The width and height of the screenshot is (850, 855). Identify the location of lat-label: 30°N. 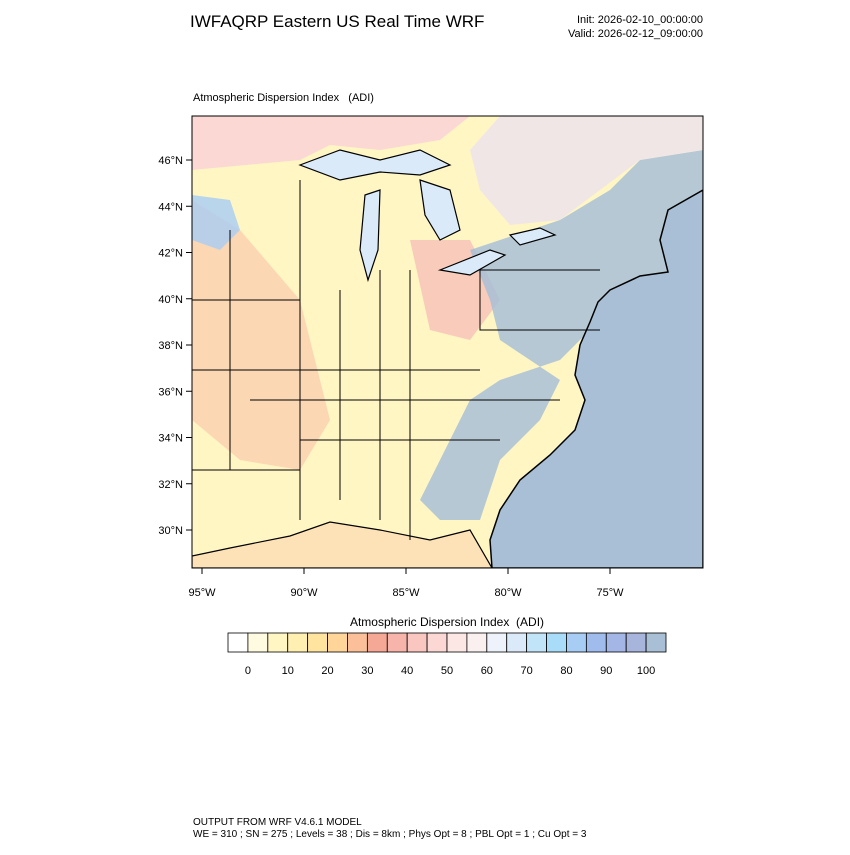
(170, 531).